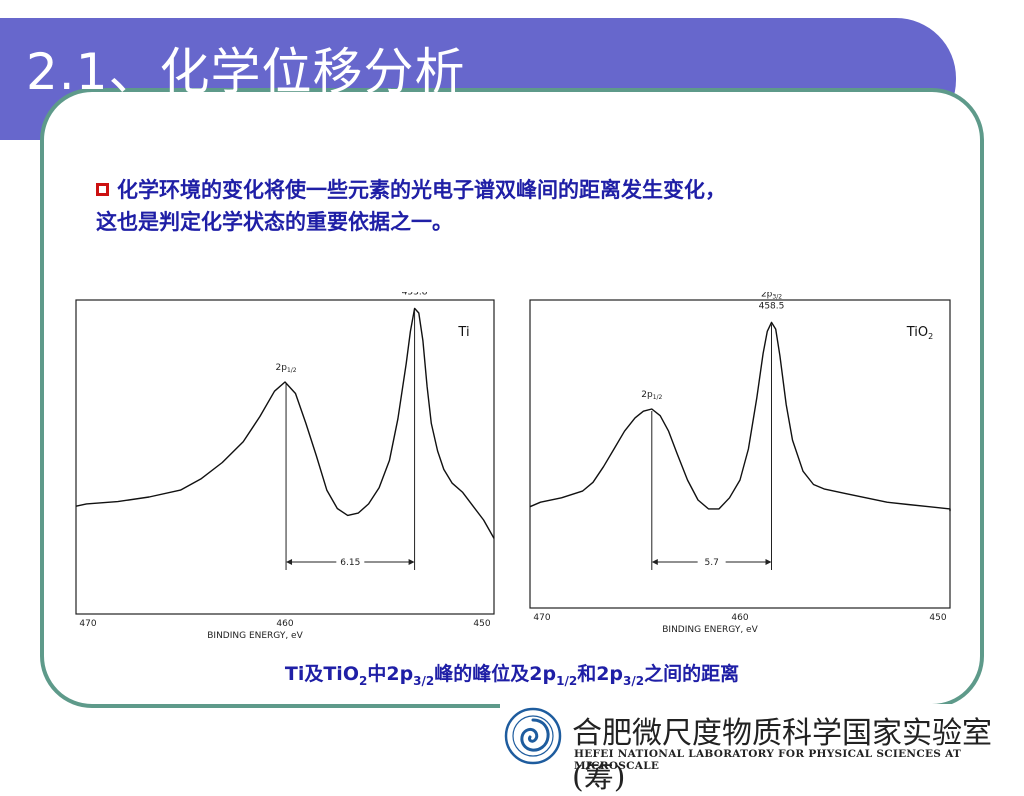 The width and height of the screenshot is (1024, 796). What do you see at coordinates (533, 736) in the screenshot?
I see `lab-seal-icon` at bounding box center [533, 736].